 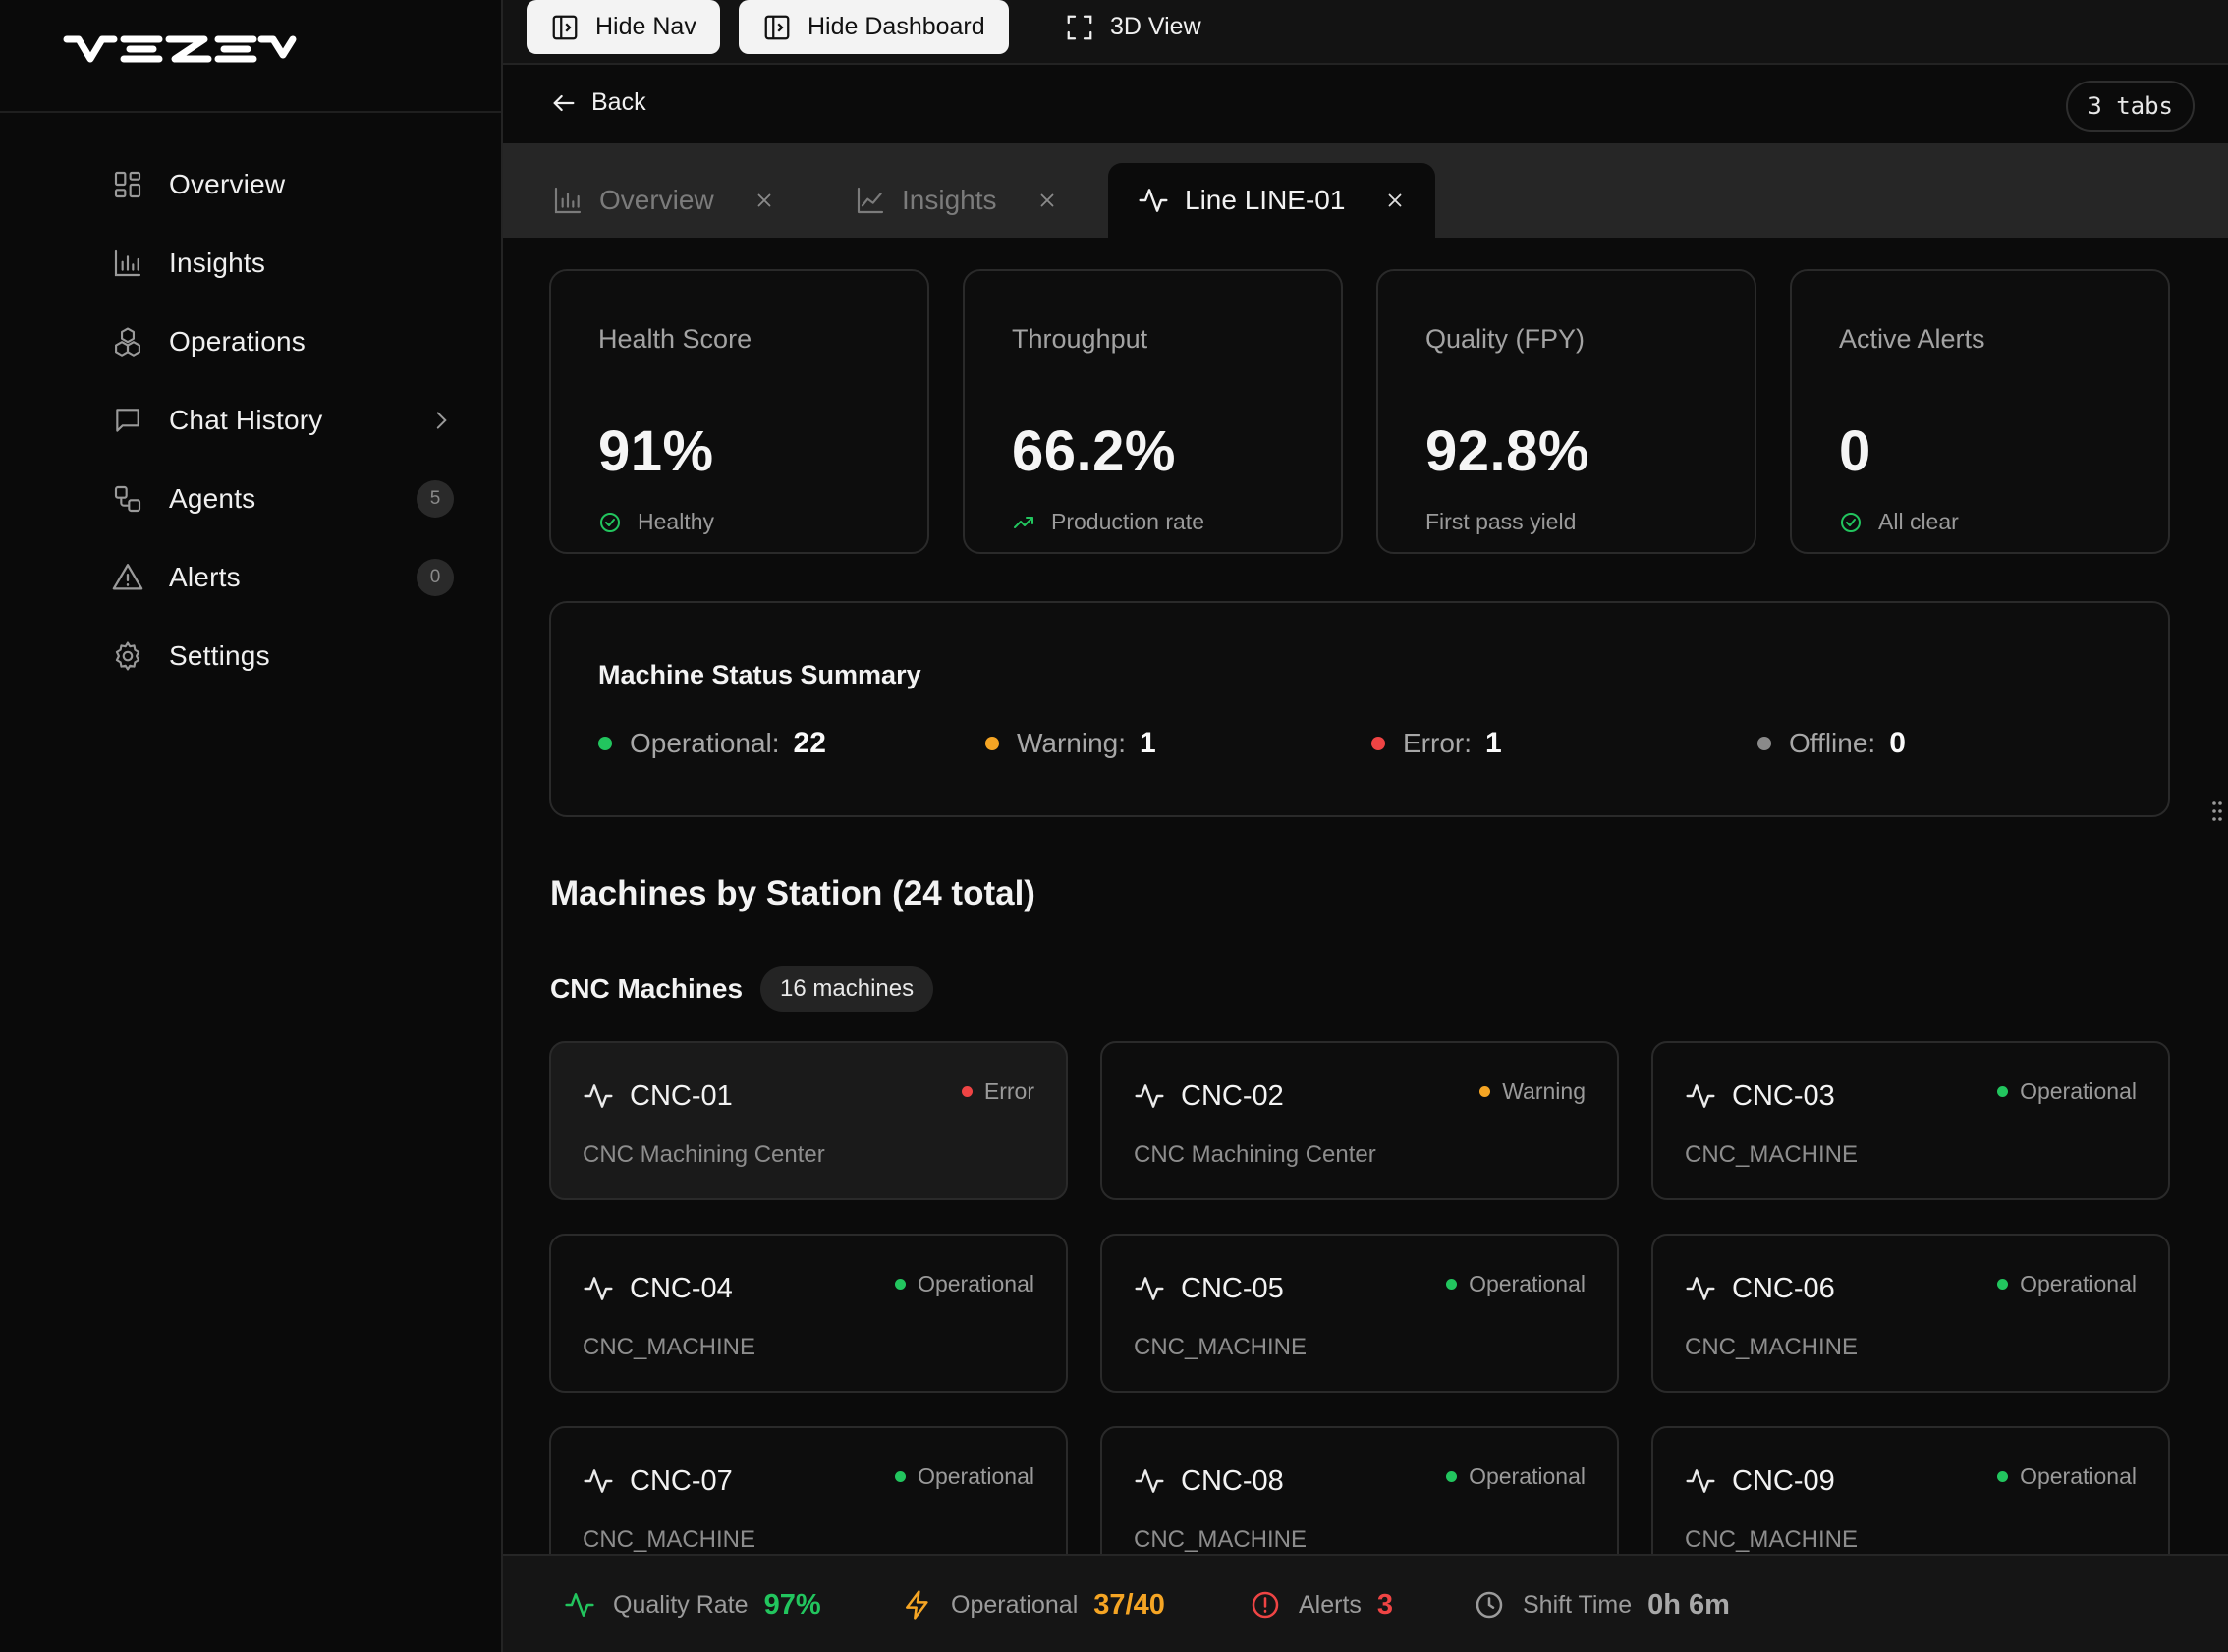 I want to click on metric-subtitle: Healthy, so click(x=656, y=522).